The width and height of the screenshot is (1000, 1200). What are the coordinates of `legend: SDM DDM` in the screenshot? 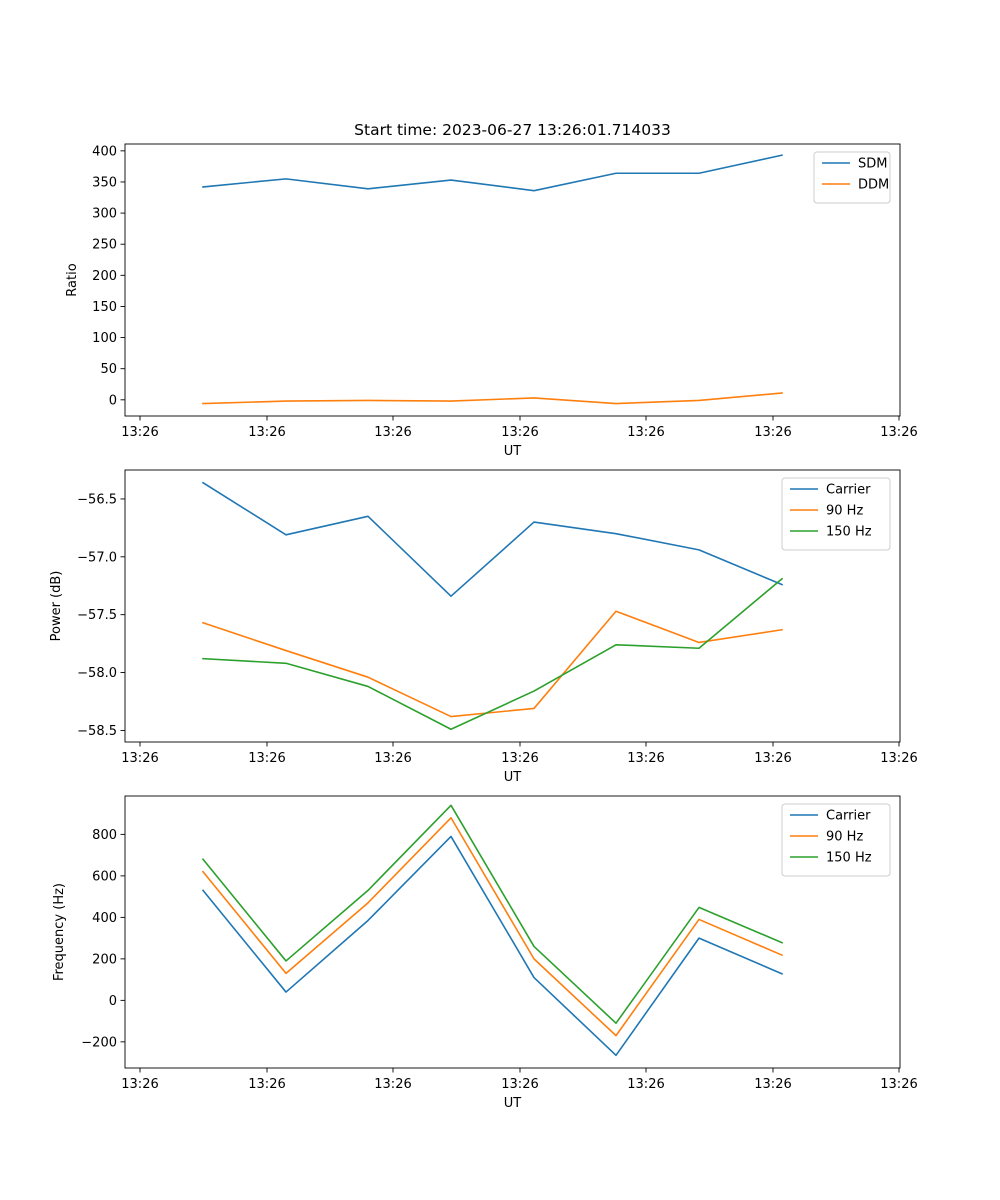 It's located at (852, 177).